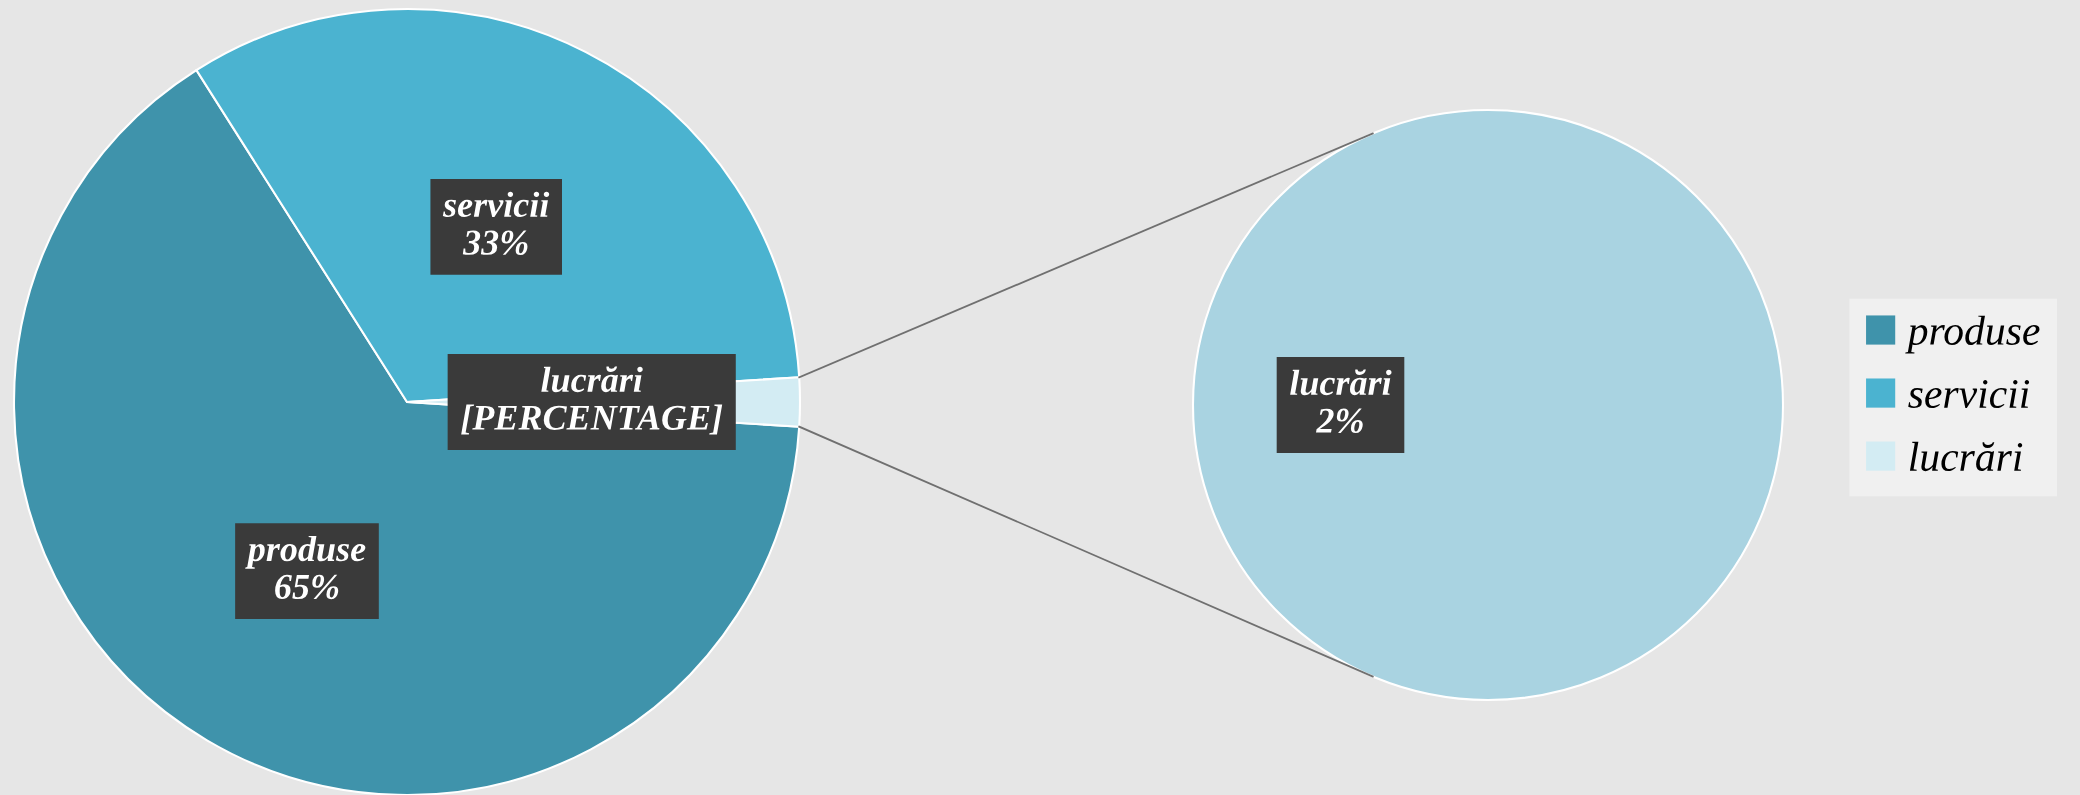 This screenshot has height=795, width=2080. I want to click on data-label: 65%, so click(307, 587).